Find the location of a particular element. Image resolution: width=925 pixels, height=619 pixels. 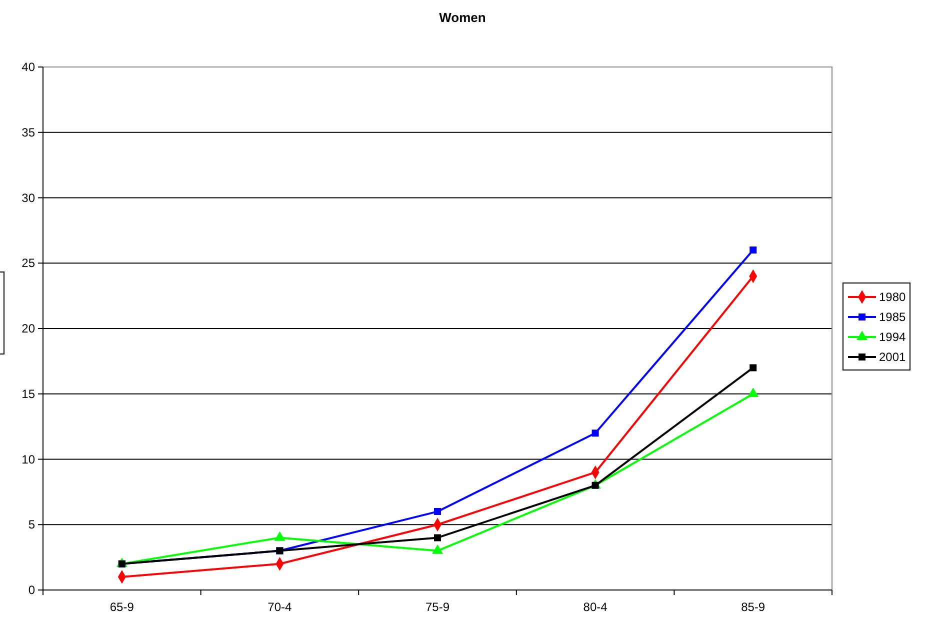

x-tick-label: 65-9 is located at coordinates (122, 607).